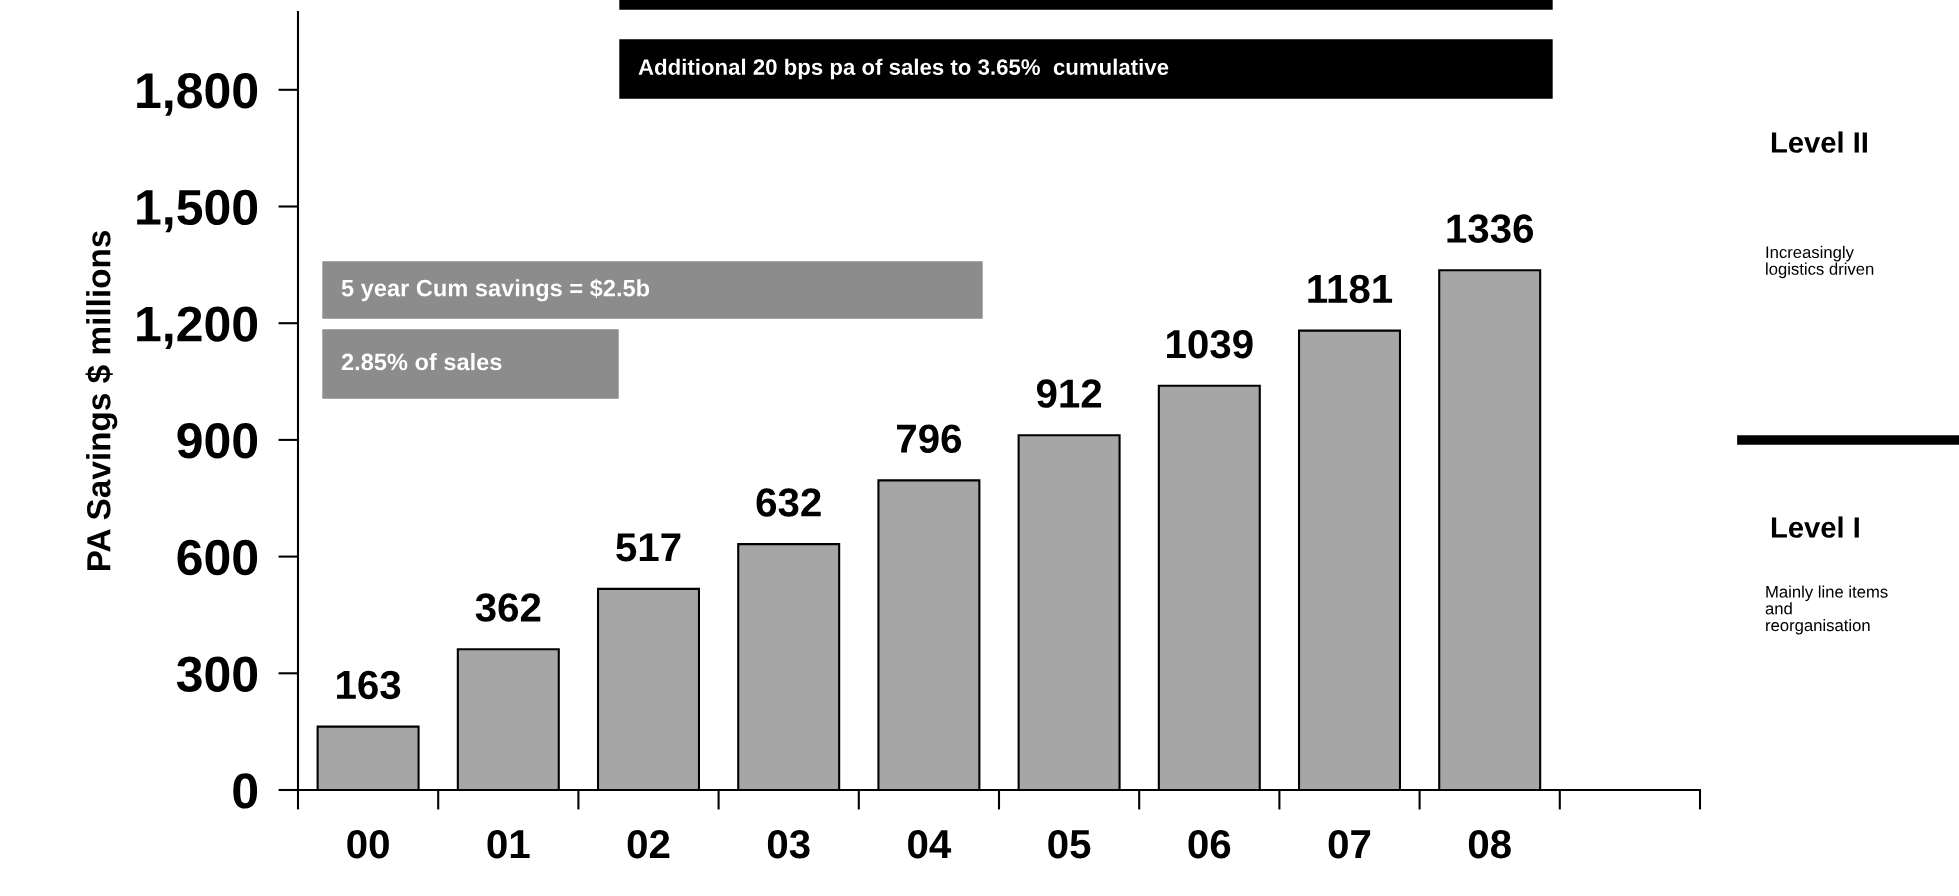 The height and width of the screenshot is (896, 1959). I want to click on data-label: 1181, so click(1350, 289).